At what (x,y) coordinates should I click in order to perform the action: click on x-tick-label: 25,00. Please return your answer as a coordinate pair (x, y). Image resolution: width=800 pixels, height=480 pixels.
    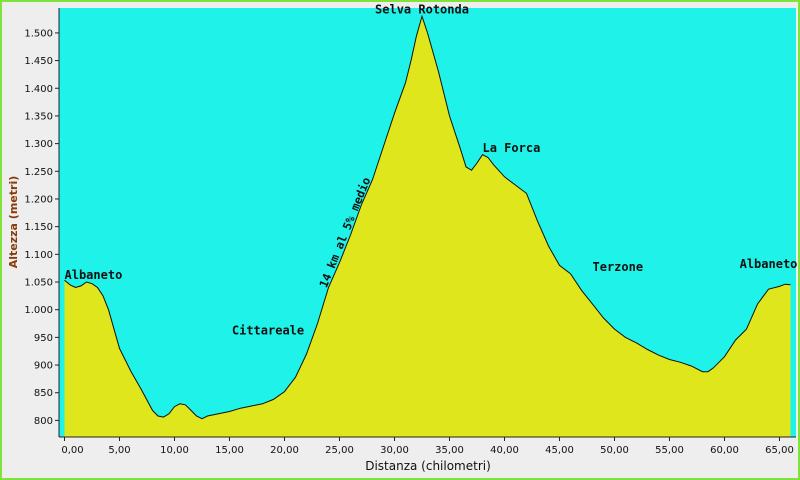
    Looking at the image, I should click on (339, 450).